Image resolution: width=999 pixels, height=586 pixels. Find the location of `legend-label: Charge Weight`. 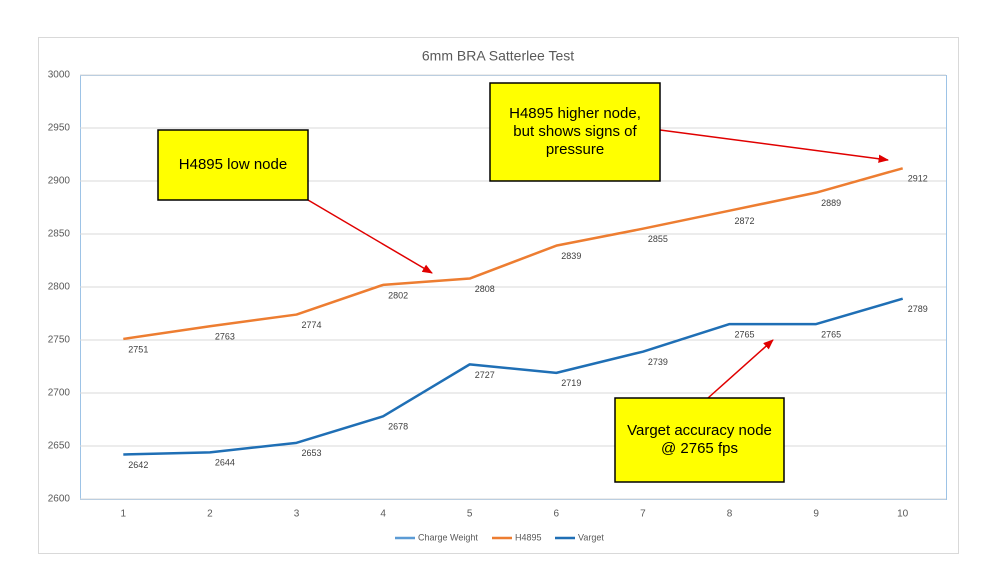

legend-label: Charge Weight is located at coordinates (448, 537).